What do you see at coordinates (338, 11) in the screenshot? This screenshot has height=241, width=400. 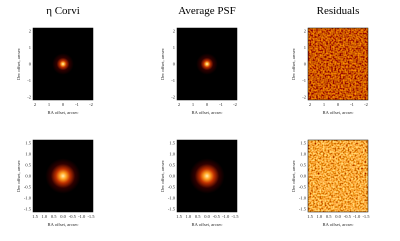 I see `column-title: Residuals` at bounding box center [338, 11].